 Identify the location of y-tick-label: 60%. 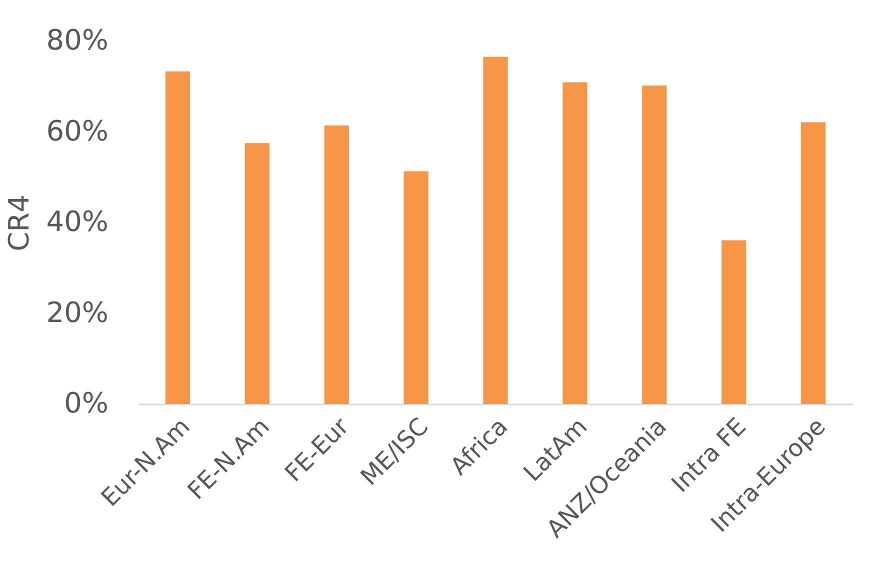
(77, 131).